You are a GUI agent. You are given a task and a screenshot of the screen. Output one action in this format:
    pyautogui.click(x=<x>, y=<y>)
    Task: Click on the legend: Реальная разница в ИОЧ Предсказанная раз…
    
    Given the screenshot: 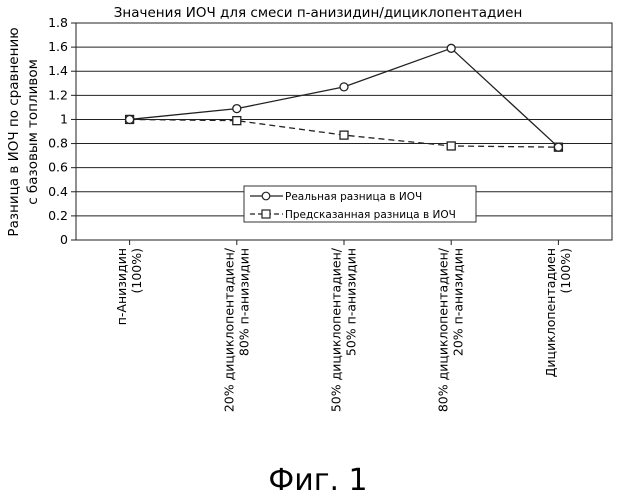 What is the action you would take?
    pyautogui.click(x=360, y=204)
    